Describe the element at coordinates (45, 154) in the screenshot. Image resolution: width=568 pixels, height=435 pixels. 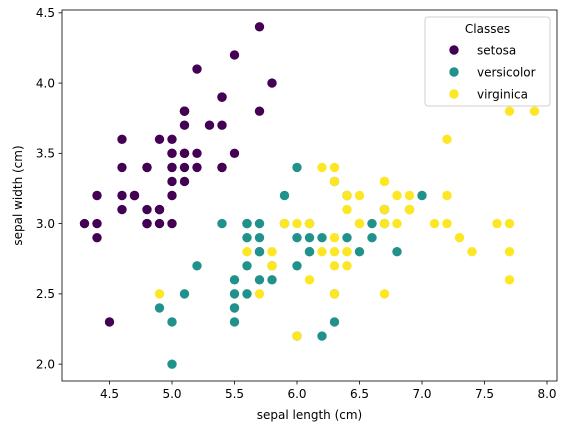
I see `y-tick-label: 3.5` at that location.